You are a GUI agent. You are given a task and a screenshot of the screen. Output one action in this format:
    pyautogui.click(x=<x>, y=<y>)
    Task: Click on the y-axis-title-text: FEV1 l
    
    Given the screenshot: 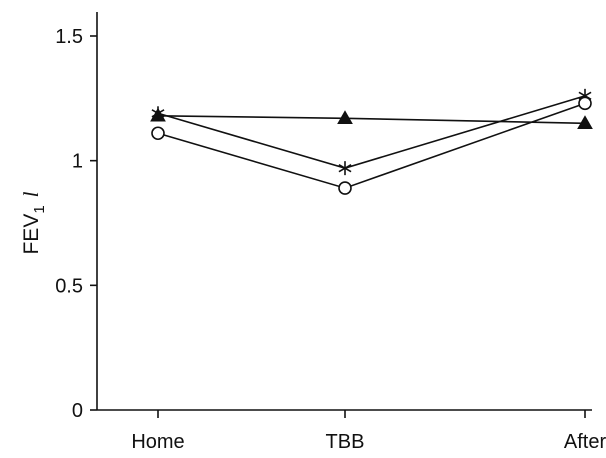 What is the action you would take?
    pyautogui.click(x=33, y=222)
    